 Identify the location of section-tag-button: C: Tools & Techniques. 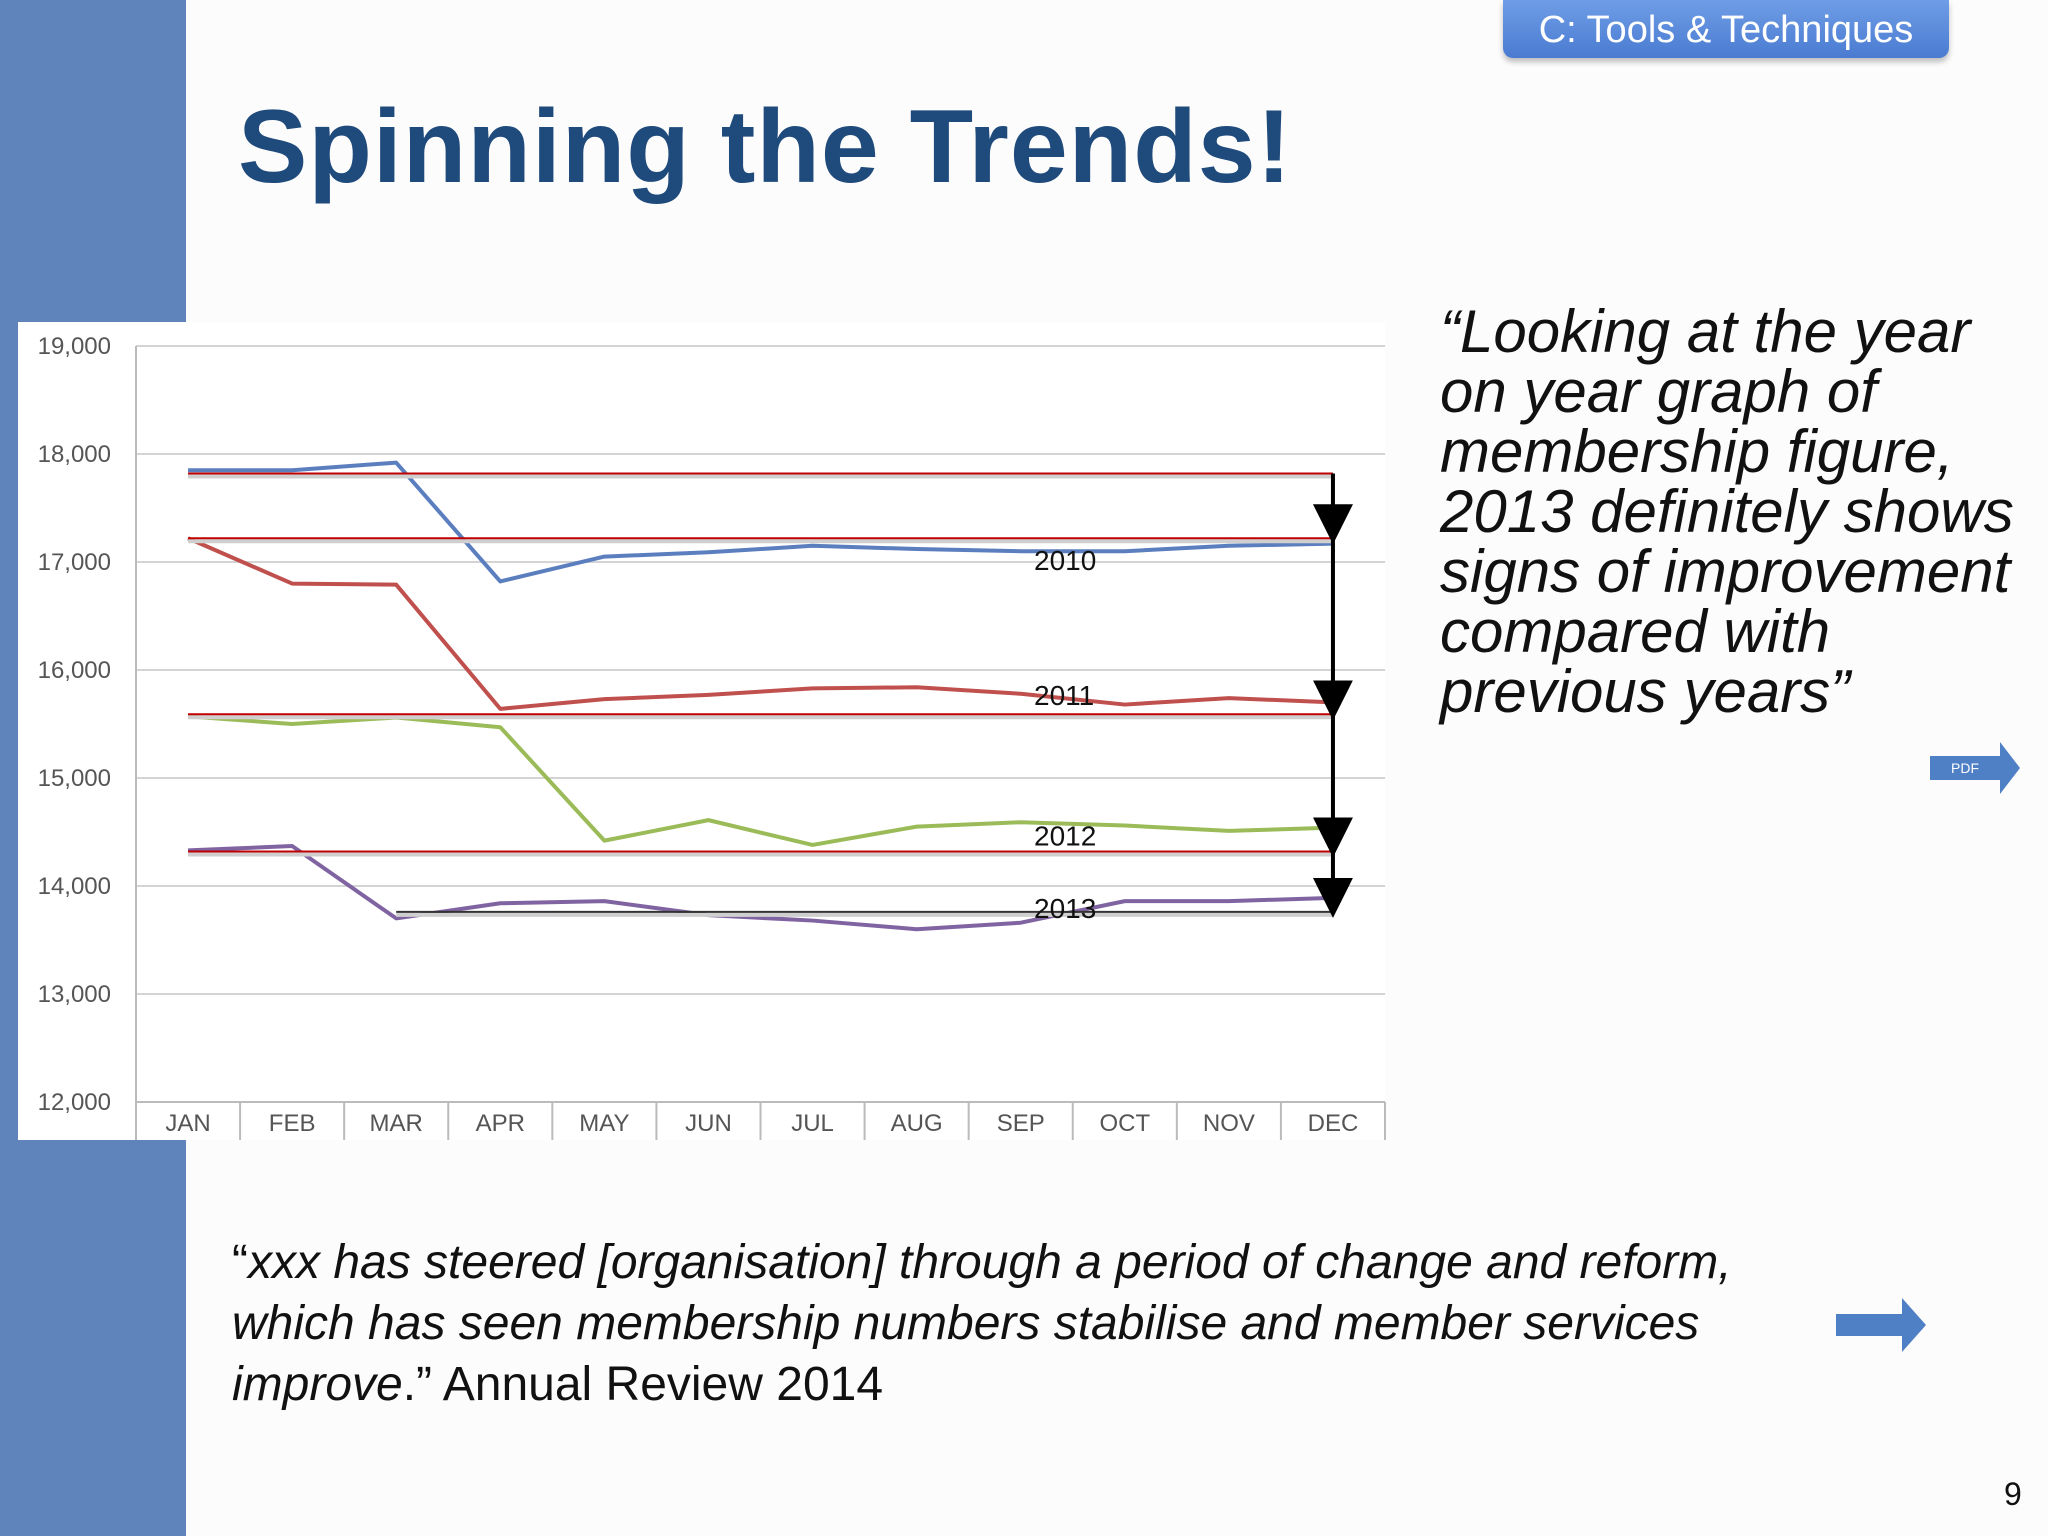
(1726, 29).